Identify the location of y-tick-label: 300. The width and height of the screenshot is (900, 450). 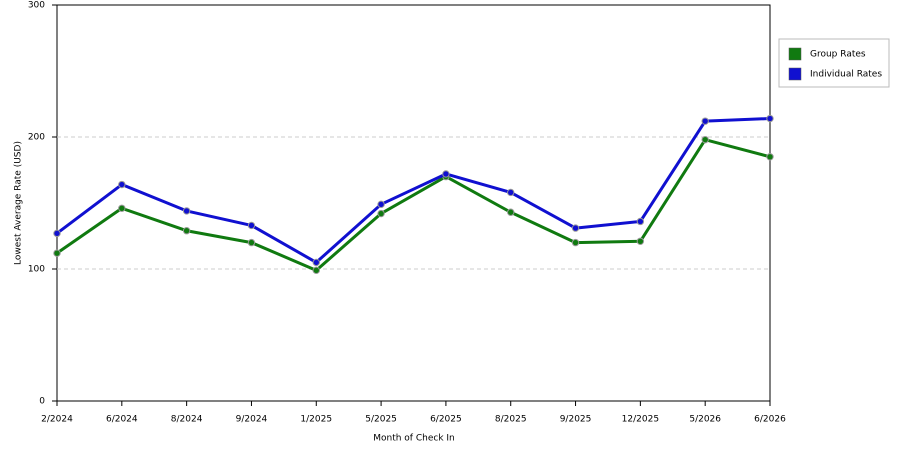
(36, 6).